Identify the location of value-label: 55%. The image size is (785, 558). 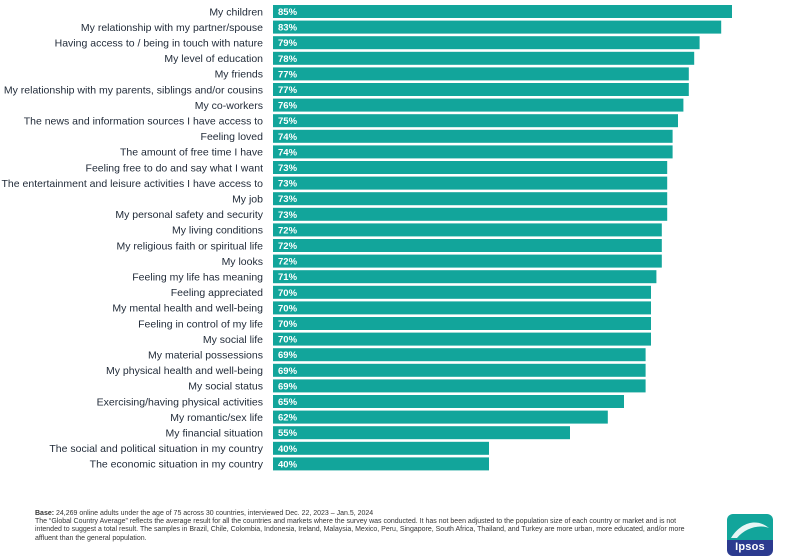
(288, 433).